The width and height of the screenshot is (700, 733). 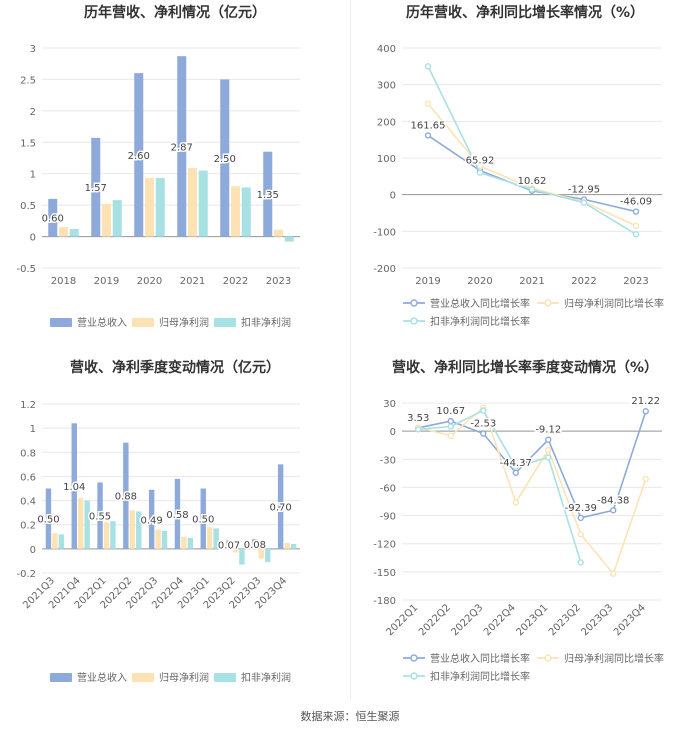 I want to click on data-label: 2.60, so click(x=139, y=156).